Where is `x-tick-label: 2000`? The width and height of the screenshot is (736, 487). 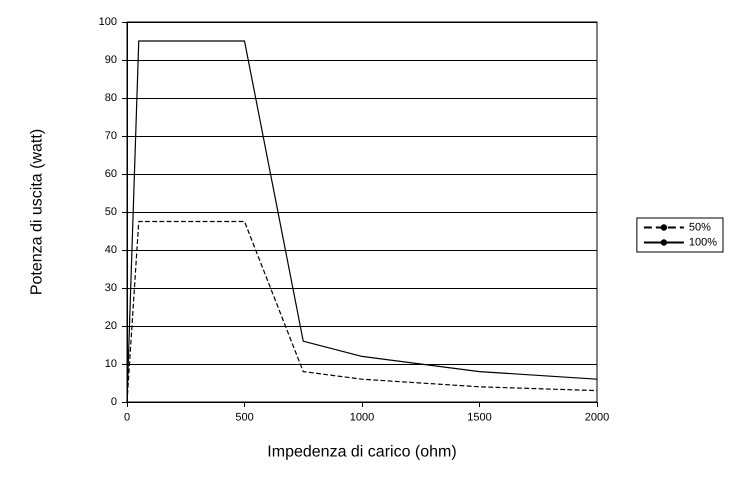
x-tick-label: 2000 is located at coordinates (597, 418).